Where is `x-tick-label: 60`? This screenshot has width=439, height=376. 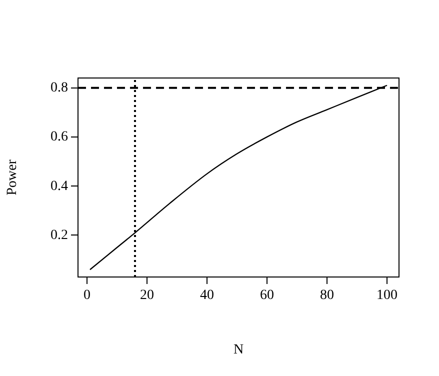 x-tick-label: 60 is located at coordinates (267, 296).